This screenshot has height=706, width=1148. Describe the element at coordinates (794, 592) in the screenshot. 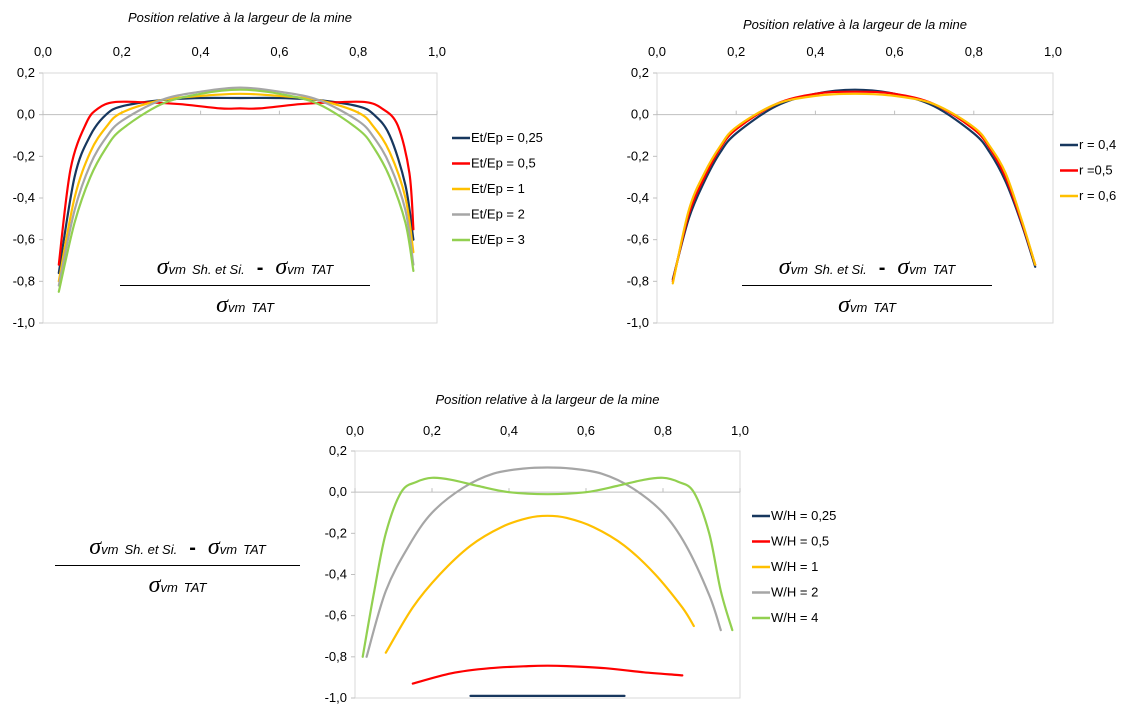

I see `chart3-legend-label: W/H = 2` at that location.